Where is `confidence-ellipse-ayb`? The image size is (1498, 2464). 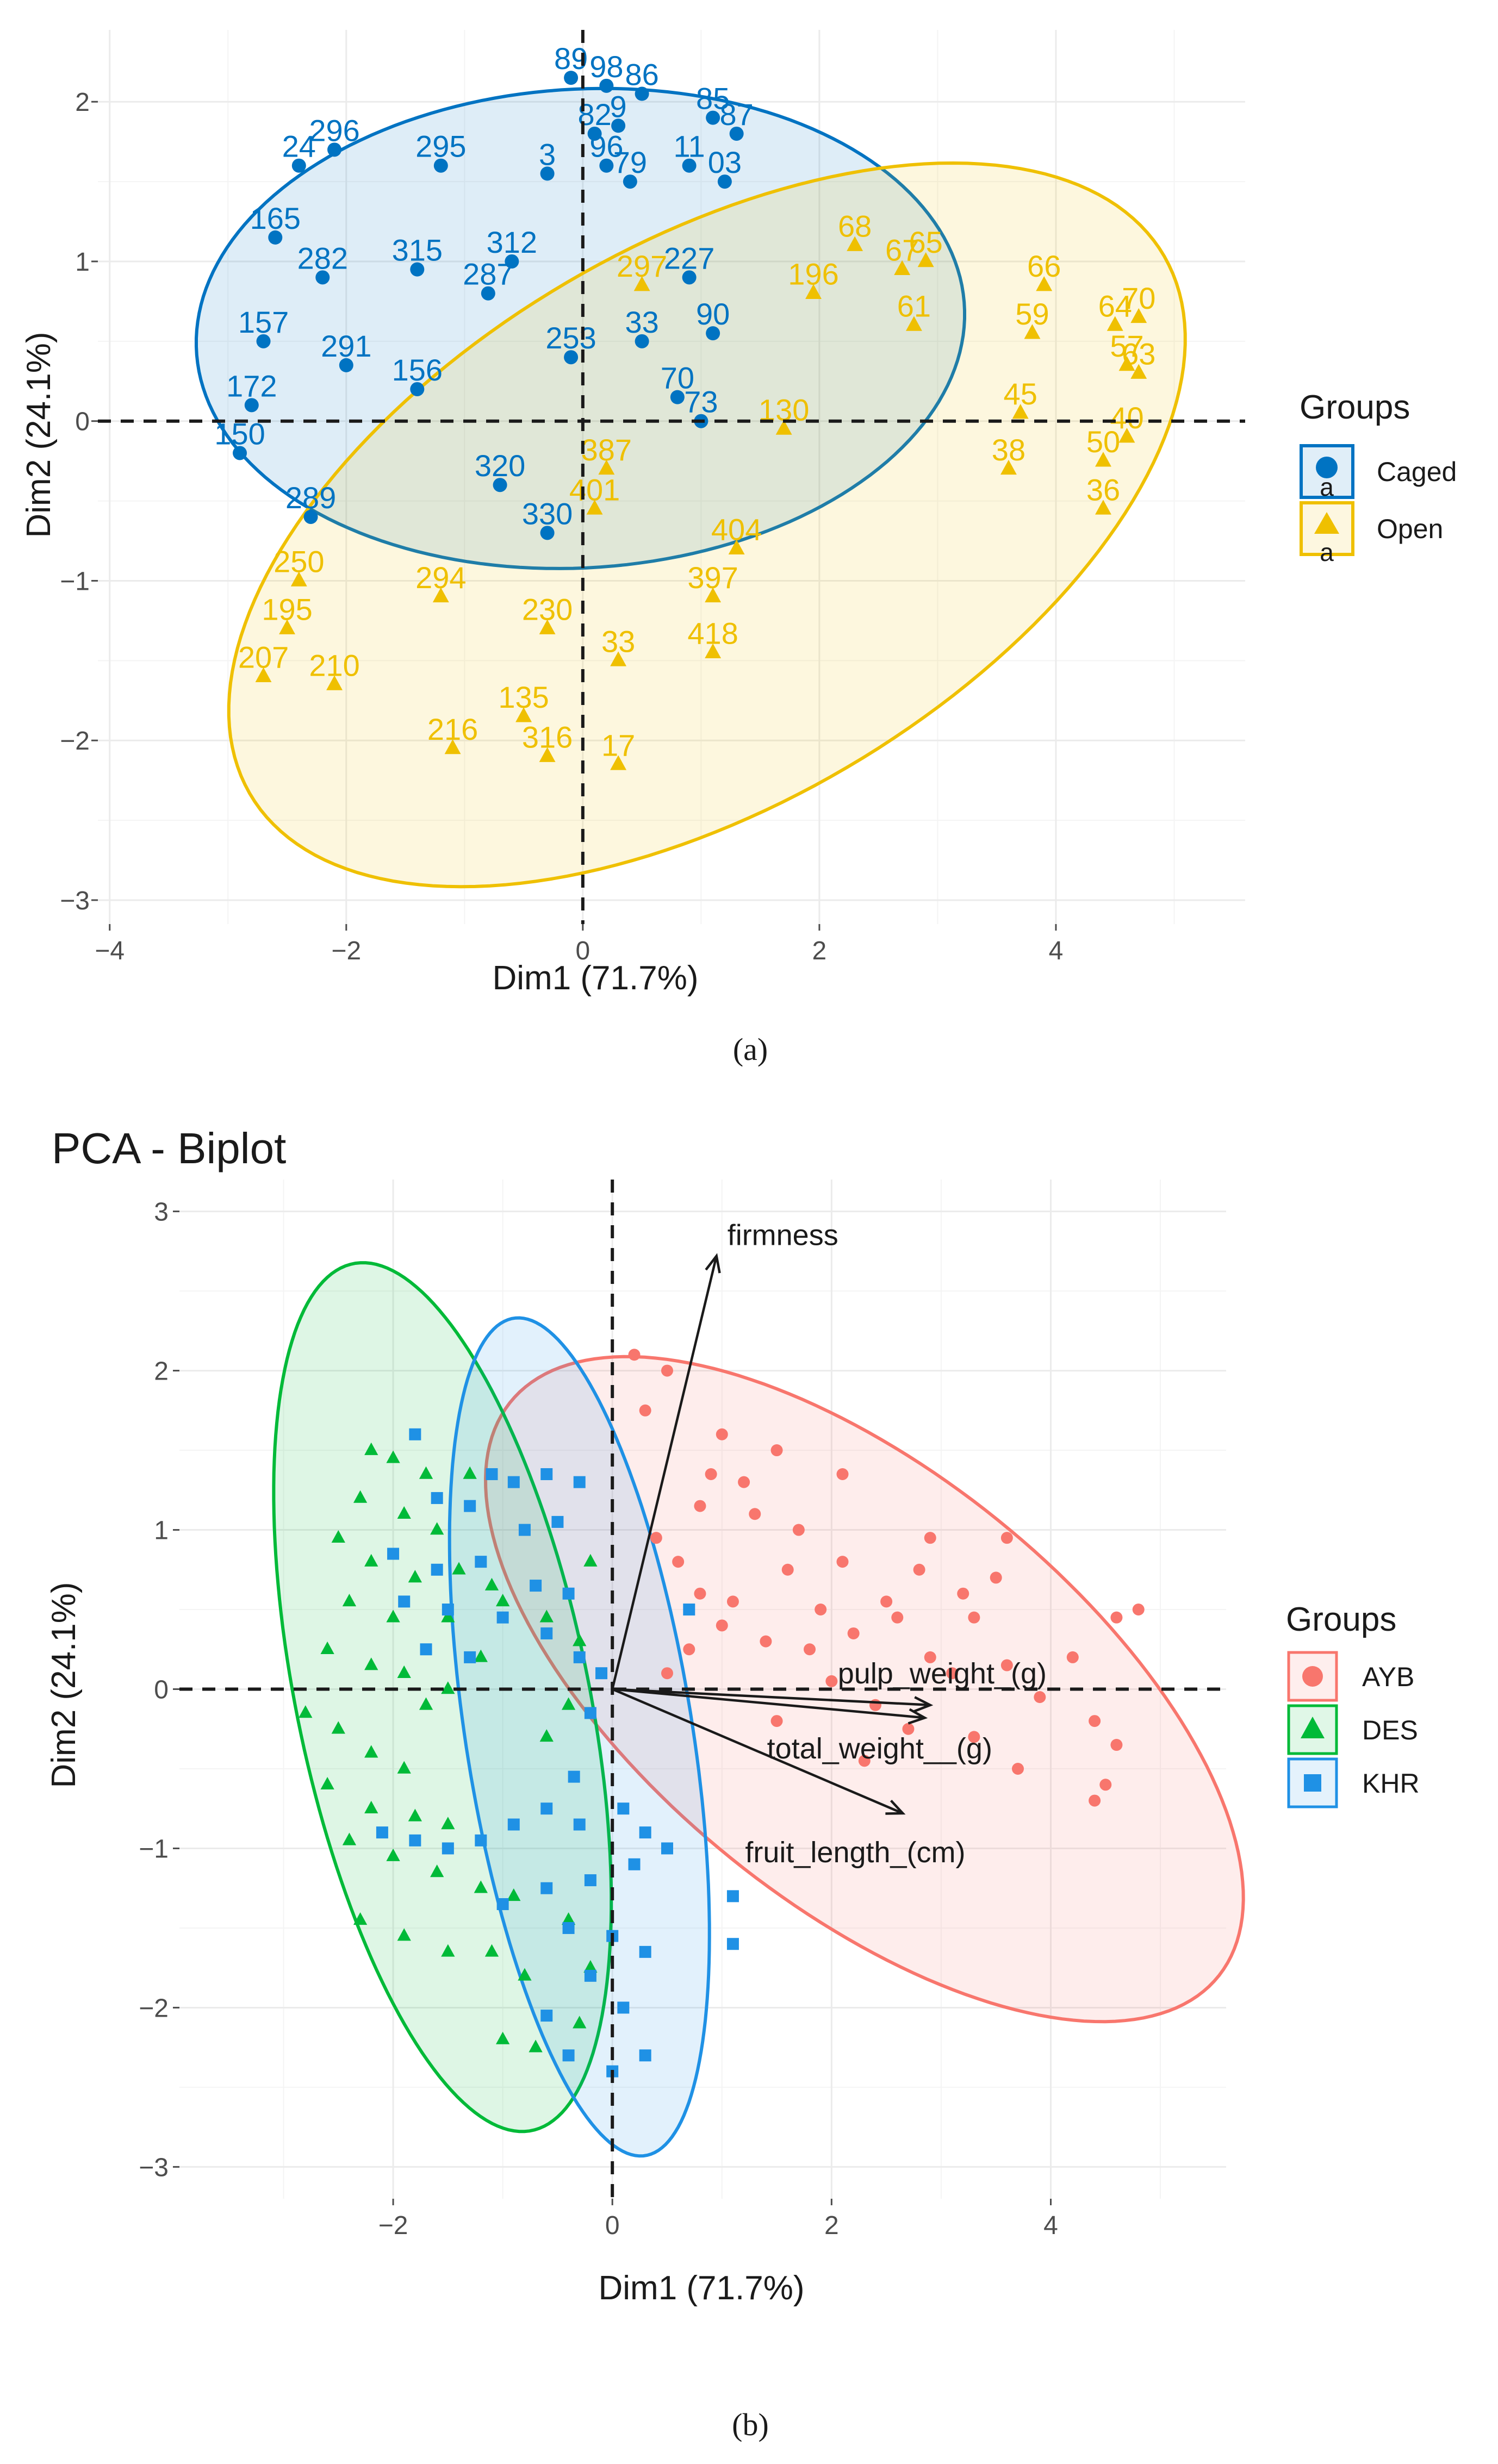
confidence-ellipse-ayb is located at coordinates (864, 1690).